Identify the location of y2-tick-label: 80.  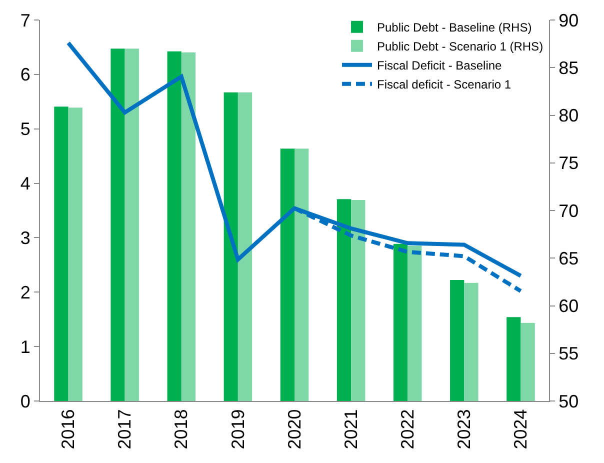
(568, 116).